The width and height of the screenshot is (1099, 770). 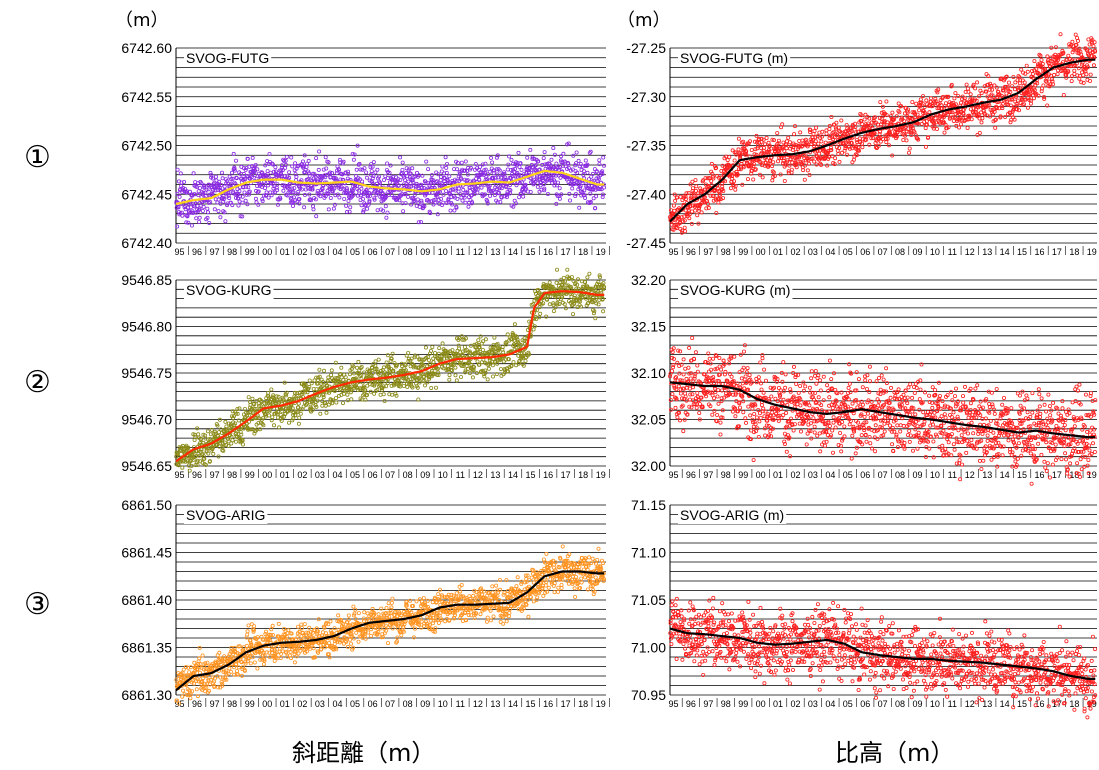 I want to click on y-tick-label: -27.45, so click(x=646, y=243).